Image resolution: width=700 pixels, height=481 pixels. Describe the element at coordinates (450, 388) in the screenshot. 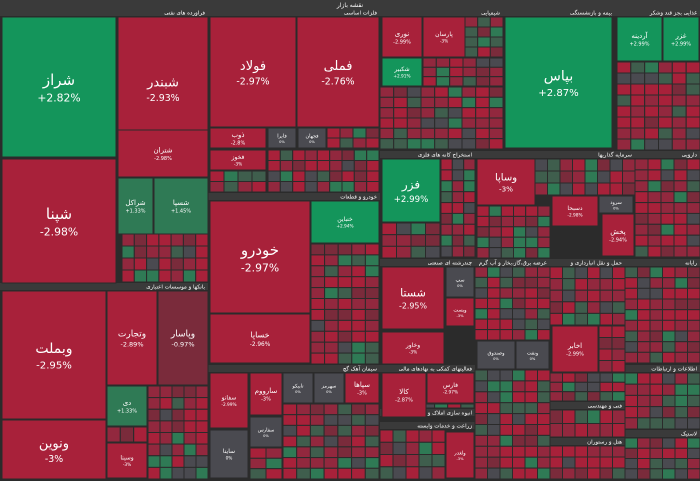

I see `stock-cell: فارس-2.97%` at that location.